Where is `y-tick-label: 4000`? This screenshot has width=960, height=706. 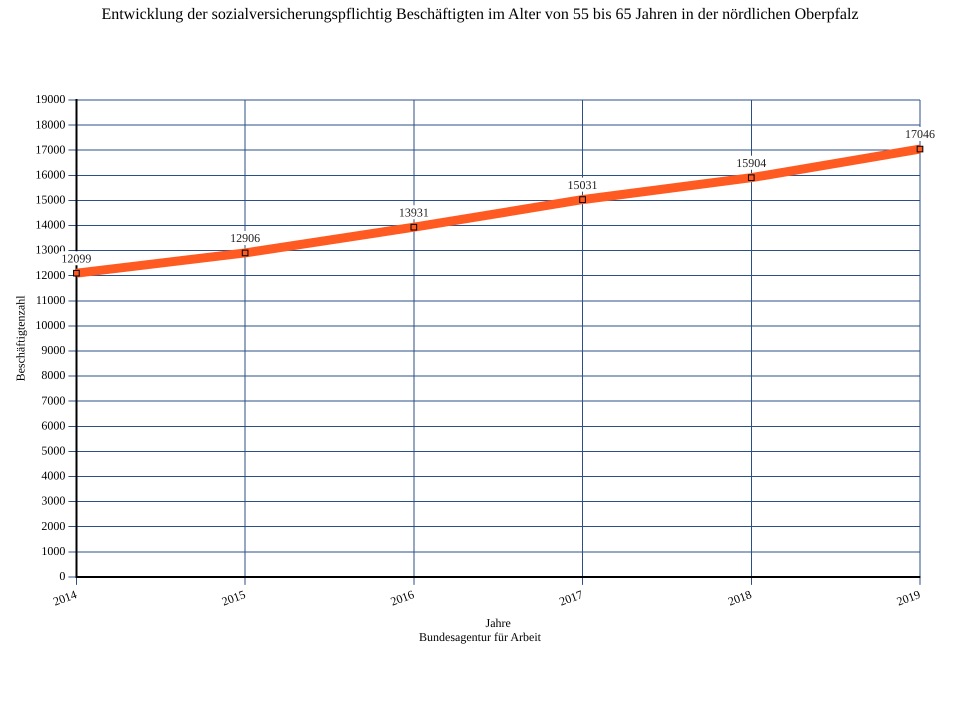 y-tick-label: 4000 is located at coordinates (53, 475).